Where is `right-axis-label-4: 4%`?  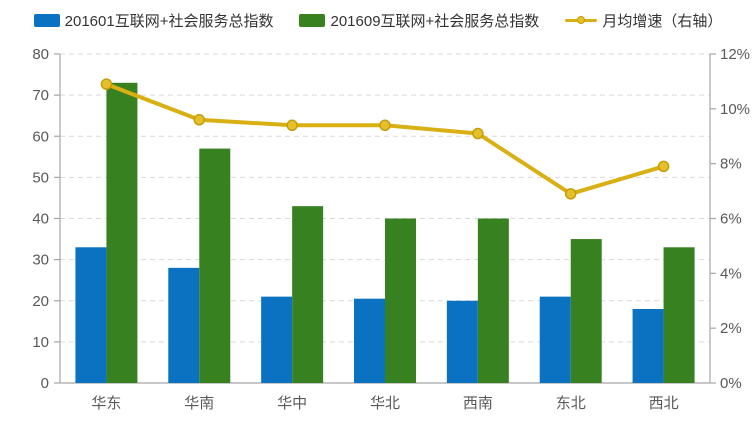
right-axis-label-4: 4% is located at coordinates (731, 273).